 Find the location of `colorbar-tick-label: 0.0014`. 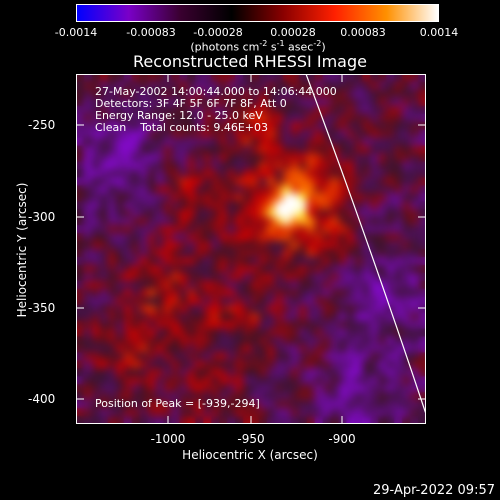

colorbar-tick-label: 0.0014 is located at coordinates (439, 32).